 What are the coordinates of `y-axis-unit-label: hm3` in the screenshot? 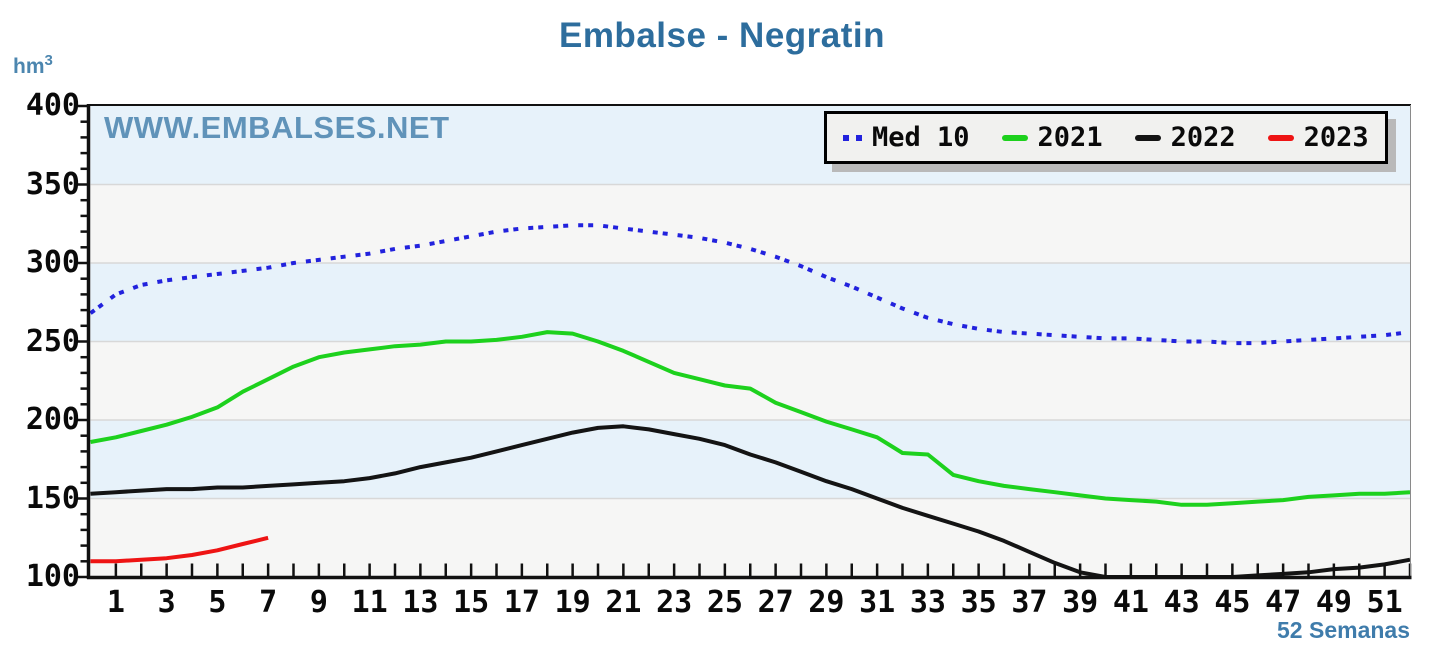 It's located at (33, 65).